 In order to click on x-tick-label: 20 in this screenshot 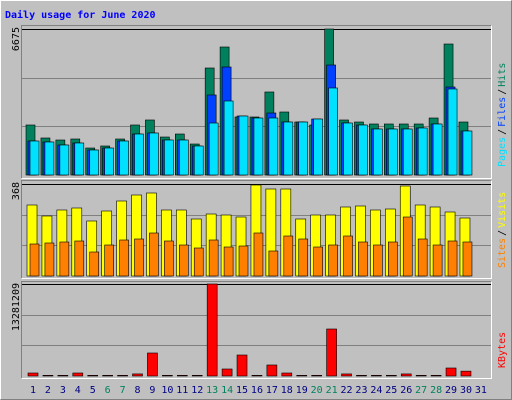, I will do `click(317, 390)`.